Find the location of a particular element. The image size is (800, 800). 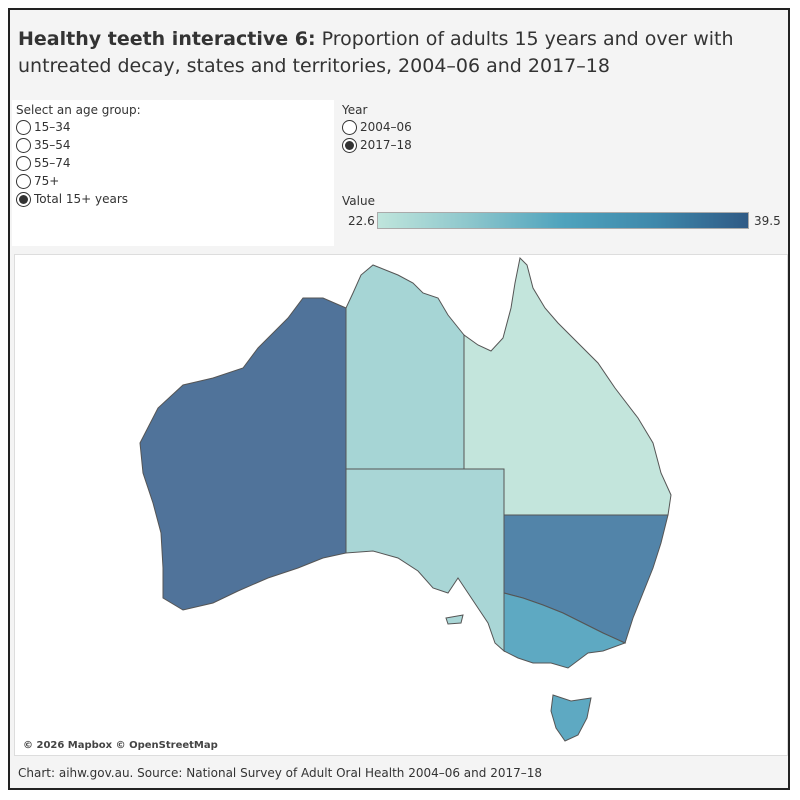

age-group-option: 35–54 is located at coordinates (175, 145).